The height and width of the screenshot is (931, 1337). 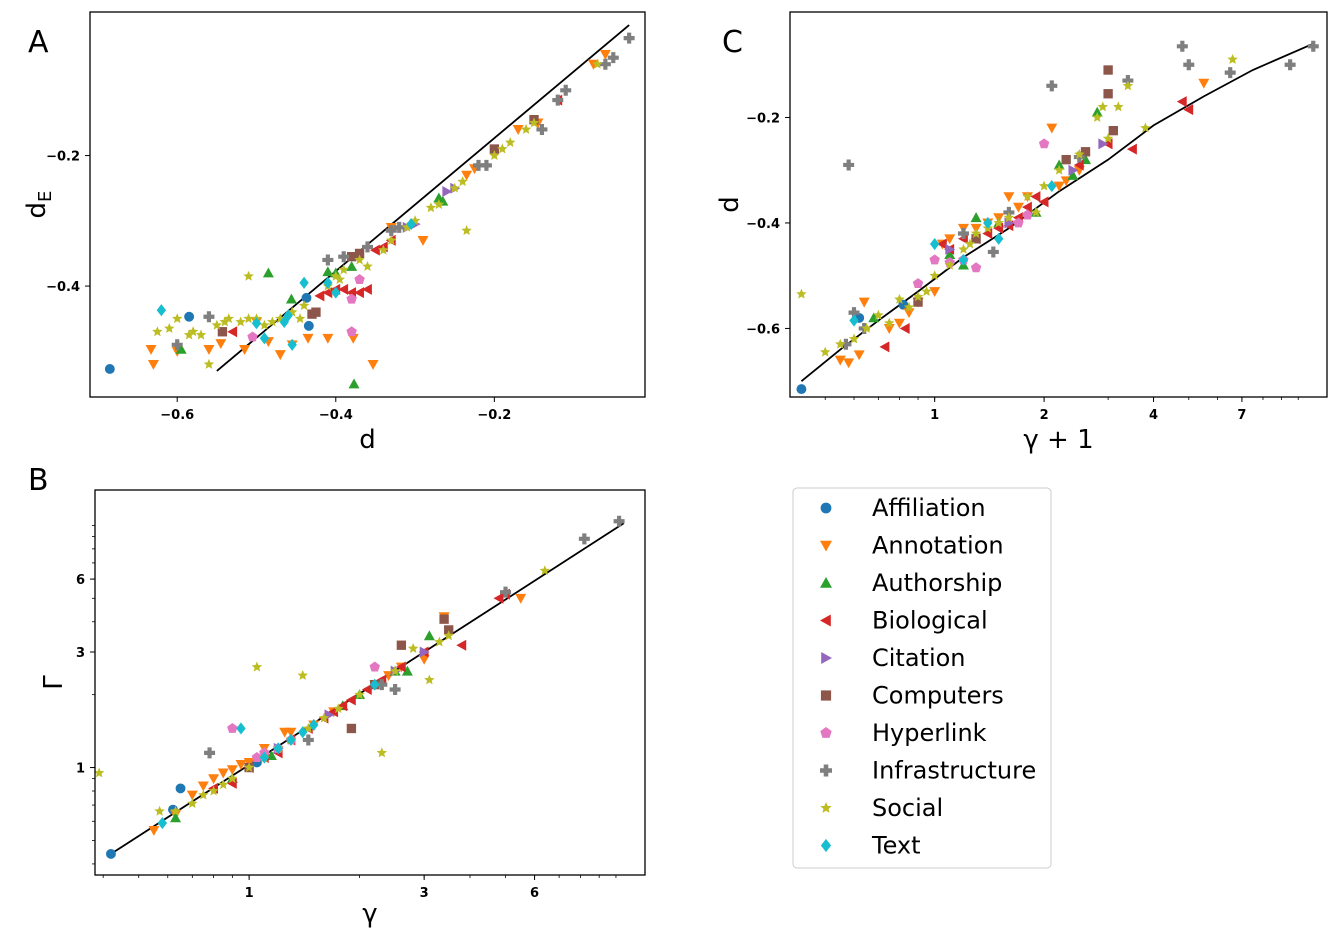 I want to click on panel-c-x-axis-label: γ + 1, so click(x=1058, y=440).